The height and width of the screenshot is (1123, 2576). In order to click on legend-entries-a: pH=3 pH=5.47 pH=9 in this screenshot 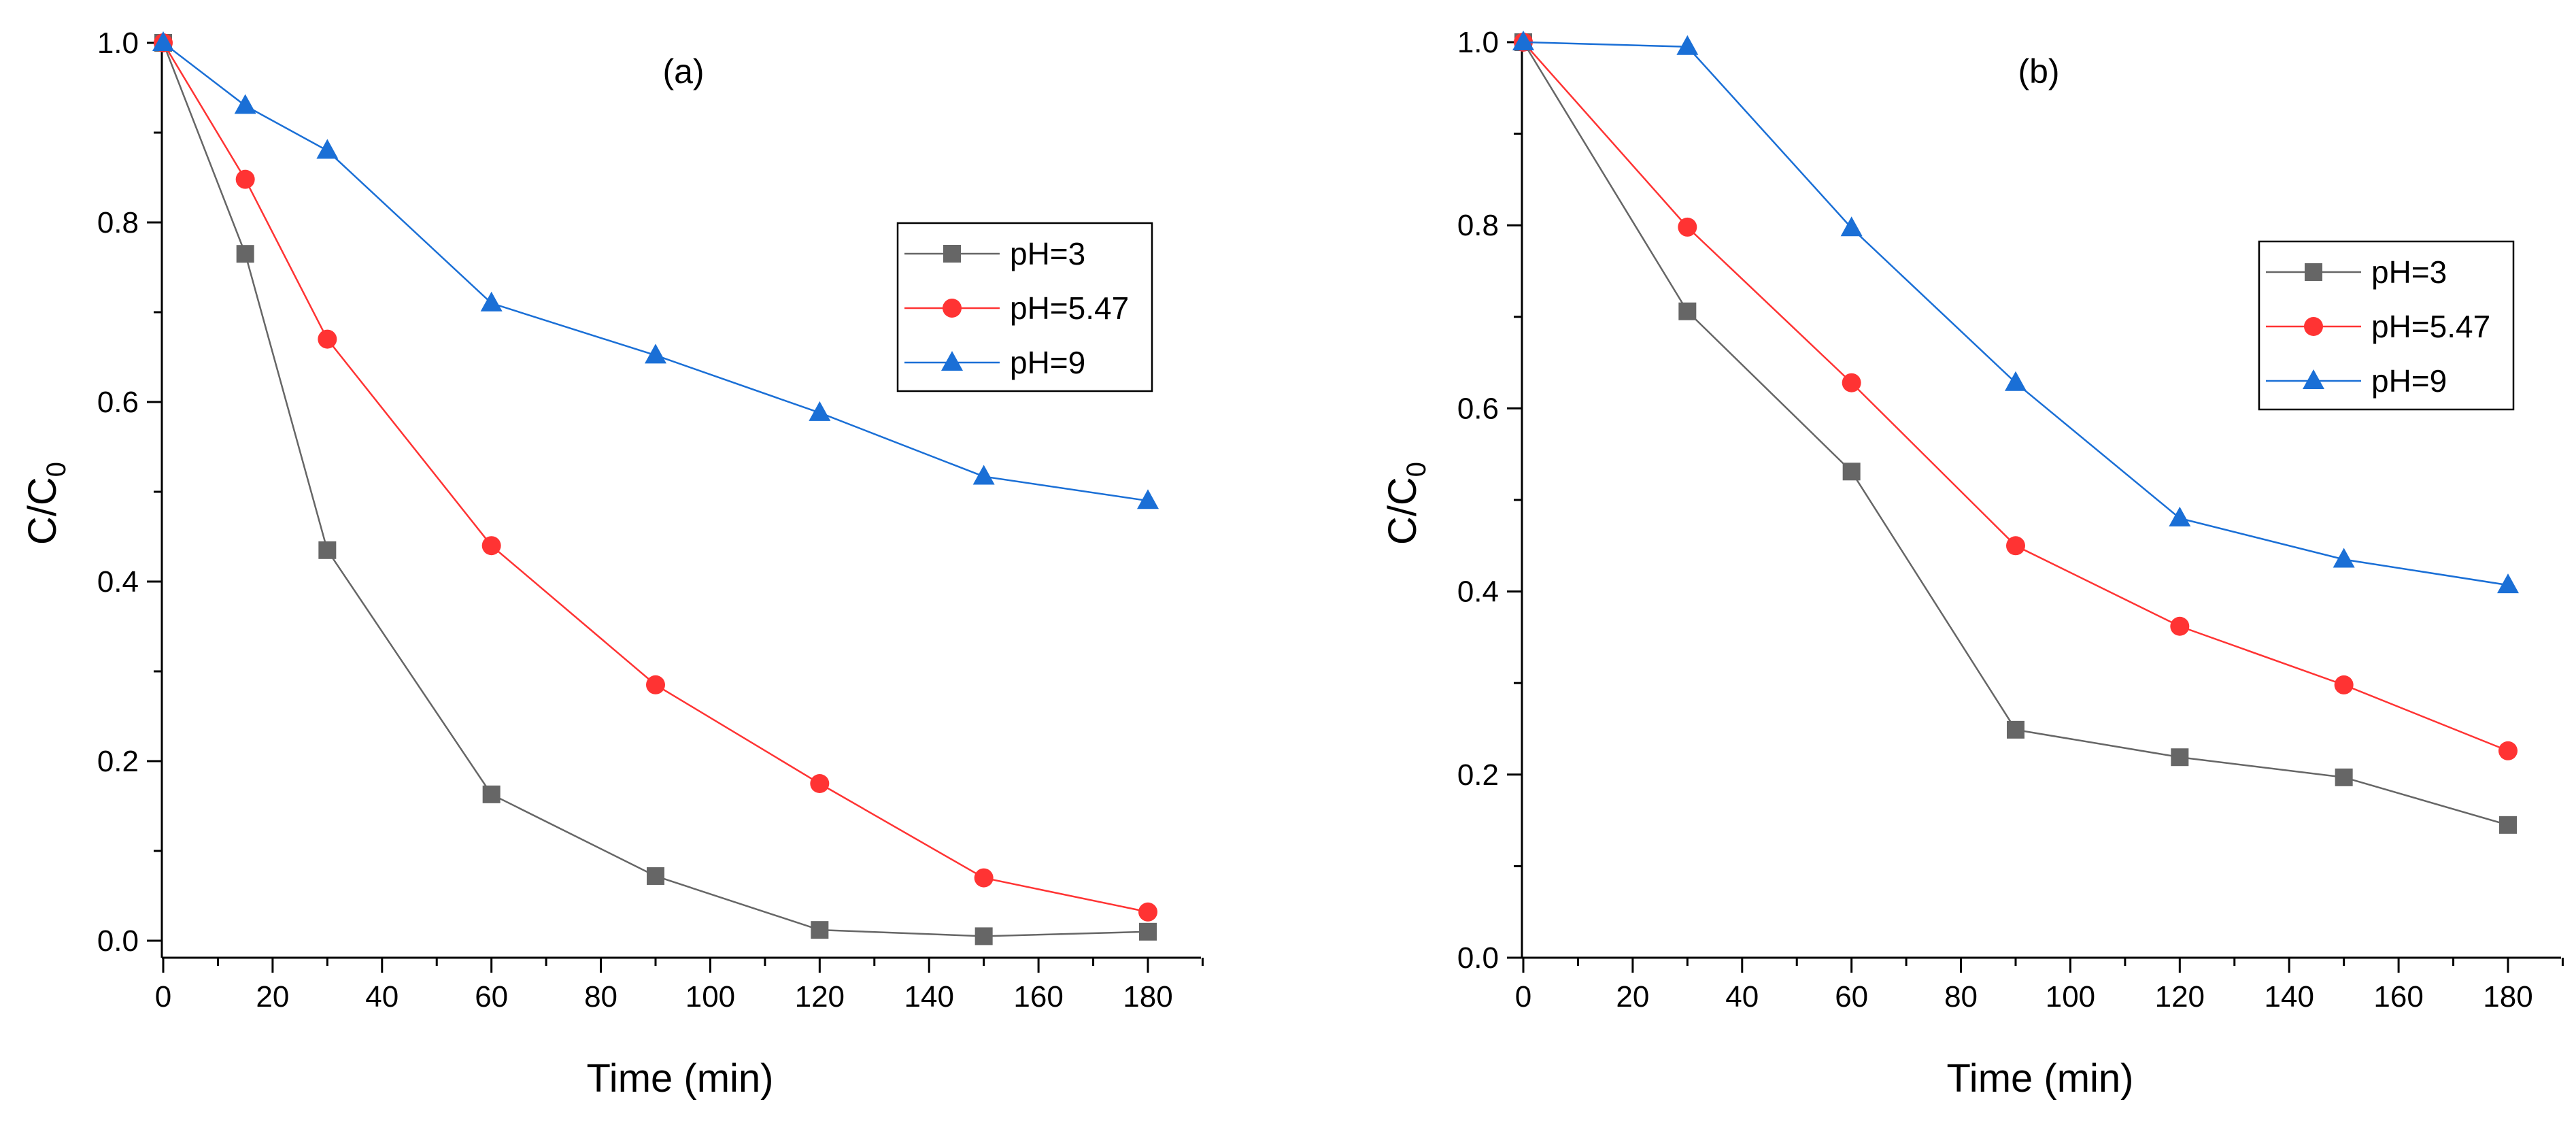, I will do `click(1016, 308)`.